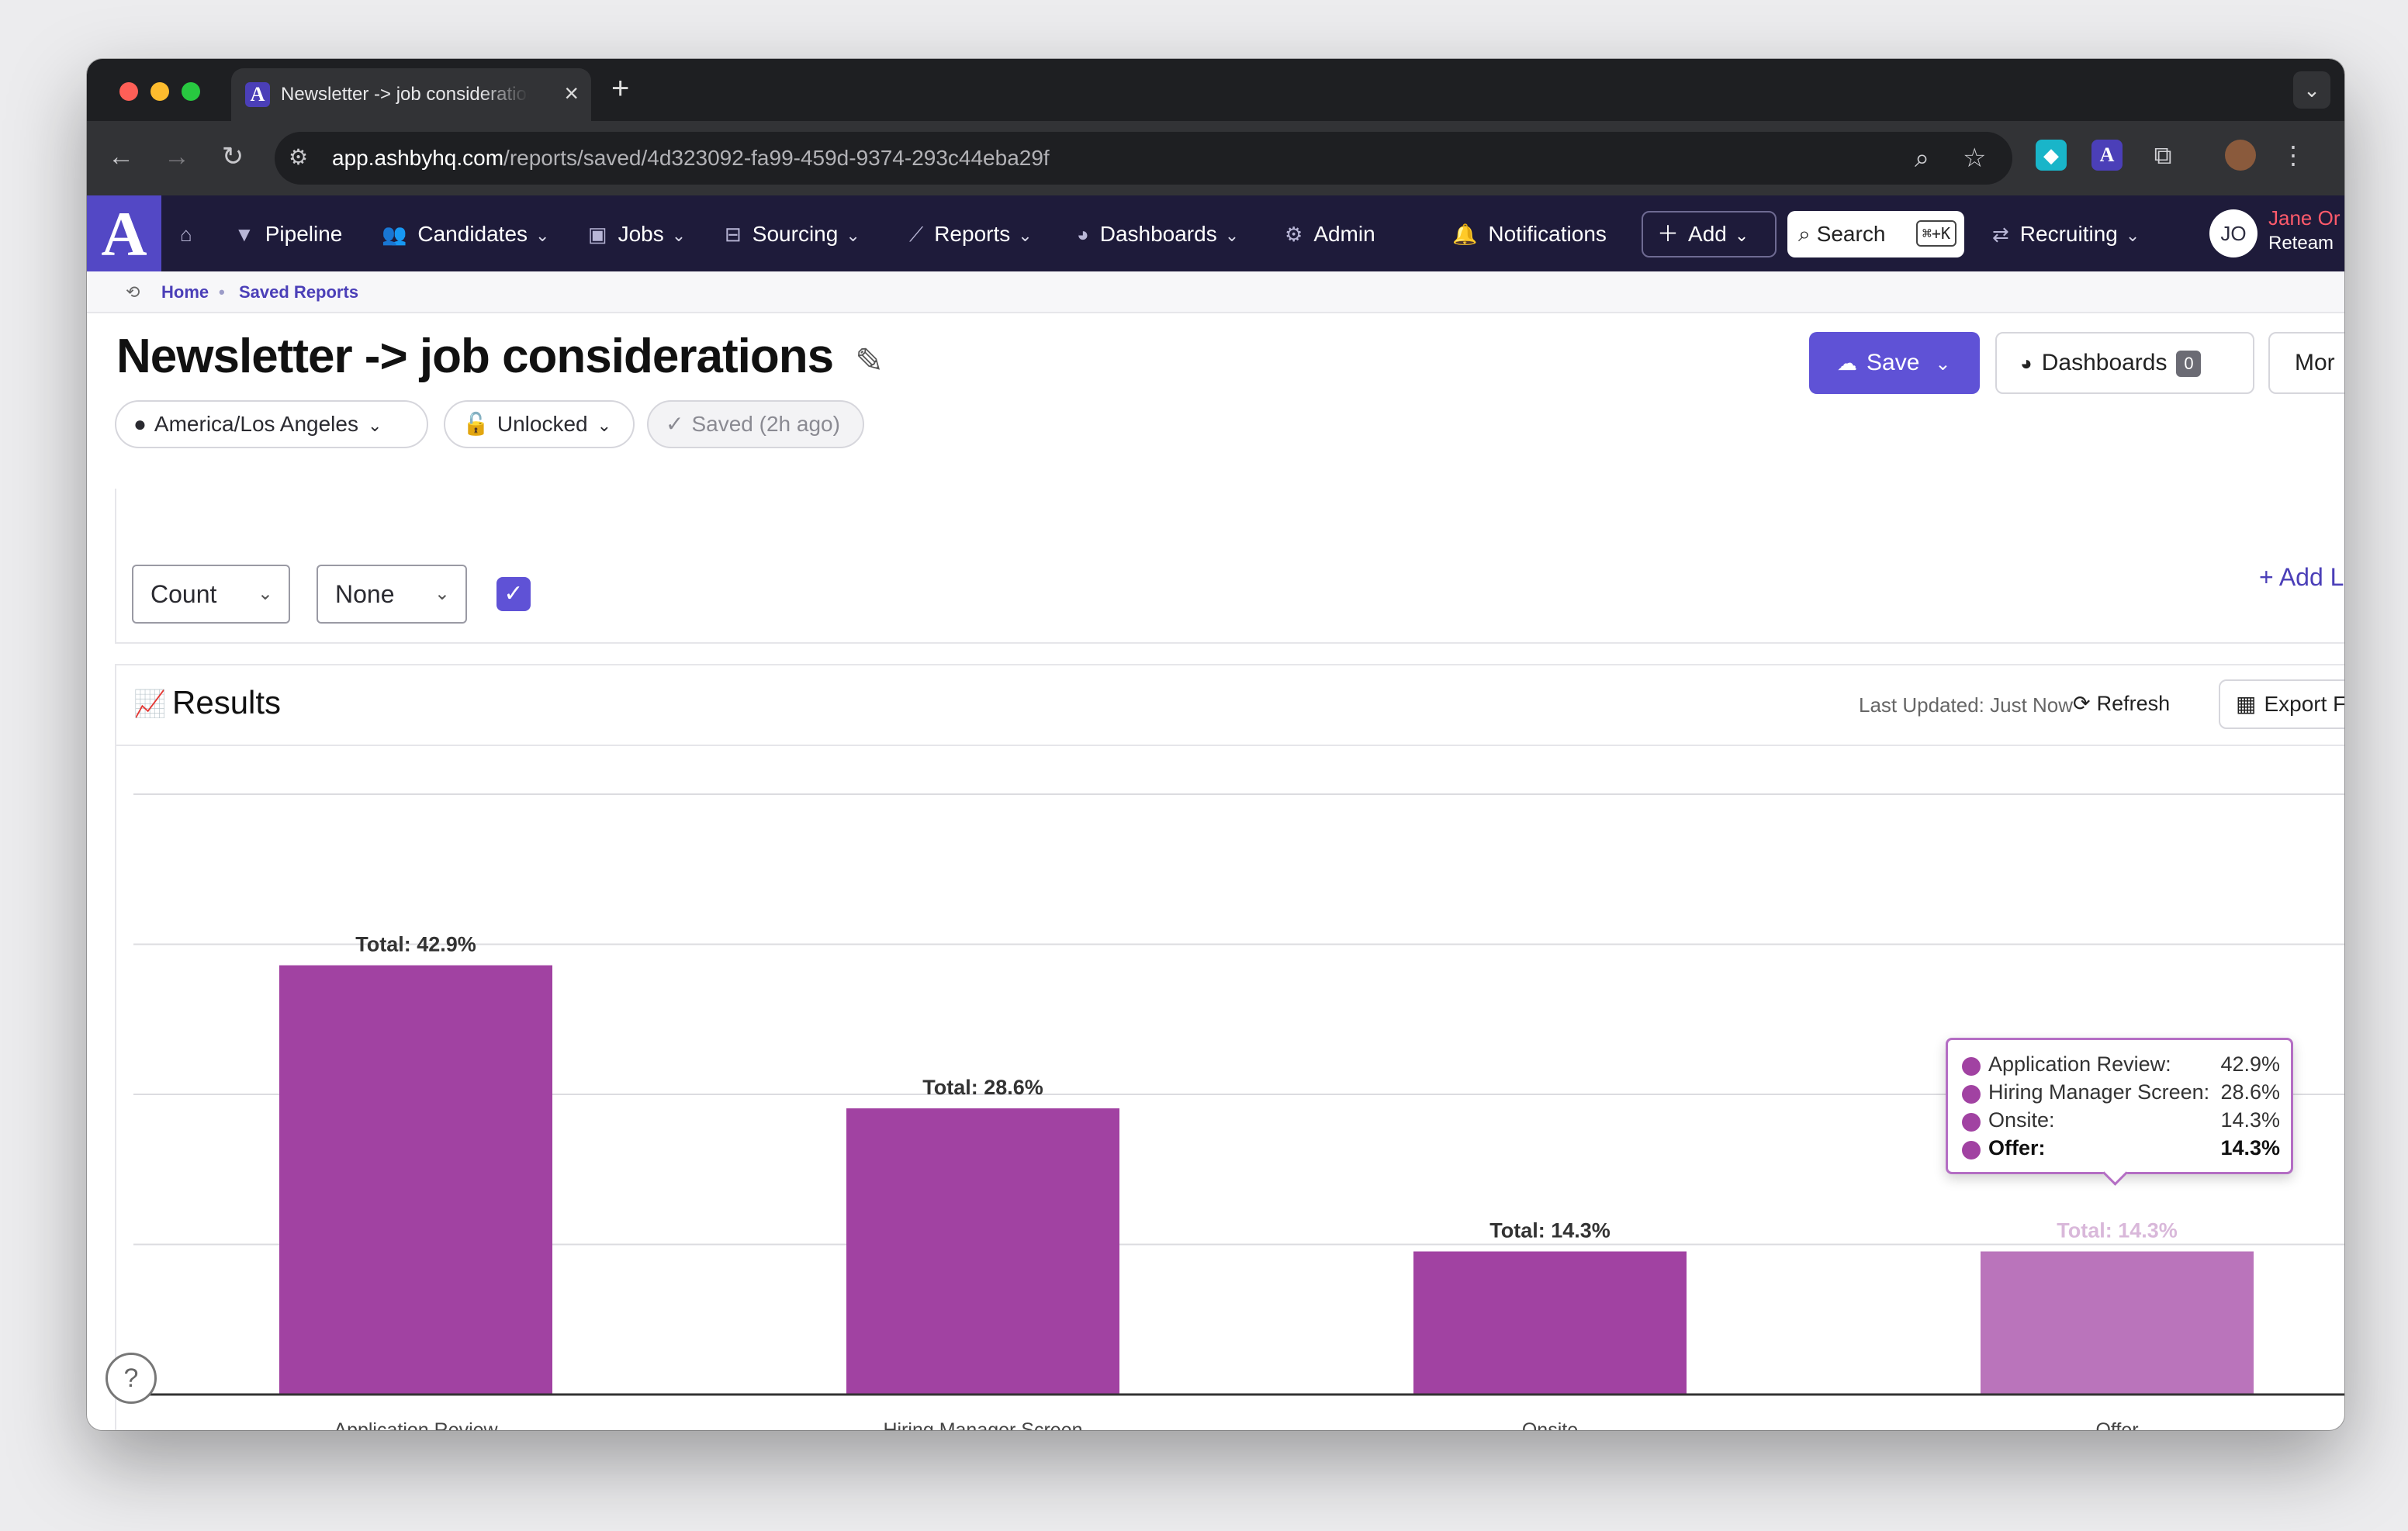 The width and height of the screenshot is (2408, 1531). Describe the element at coordinates (597, 234) in the screenshot. I see `briefcase-icon: ▣` at that location.